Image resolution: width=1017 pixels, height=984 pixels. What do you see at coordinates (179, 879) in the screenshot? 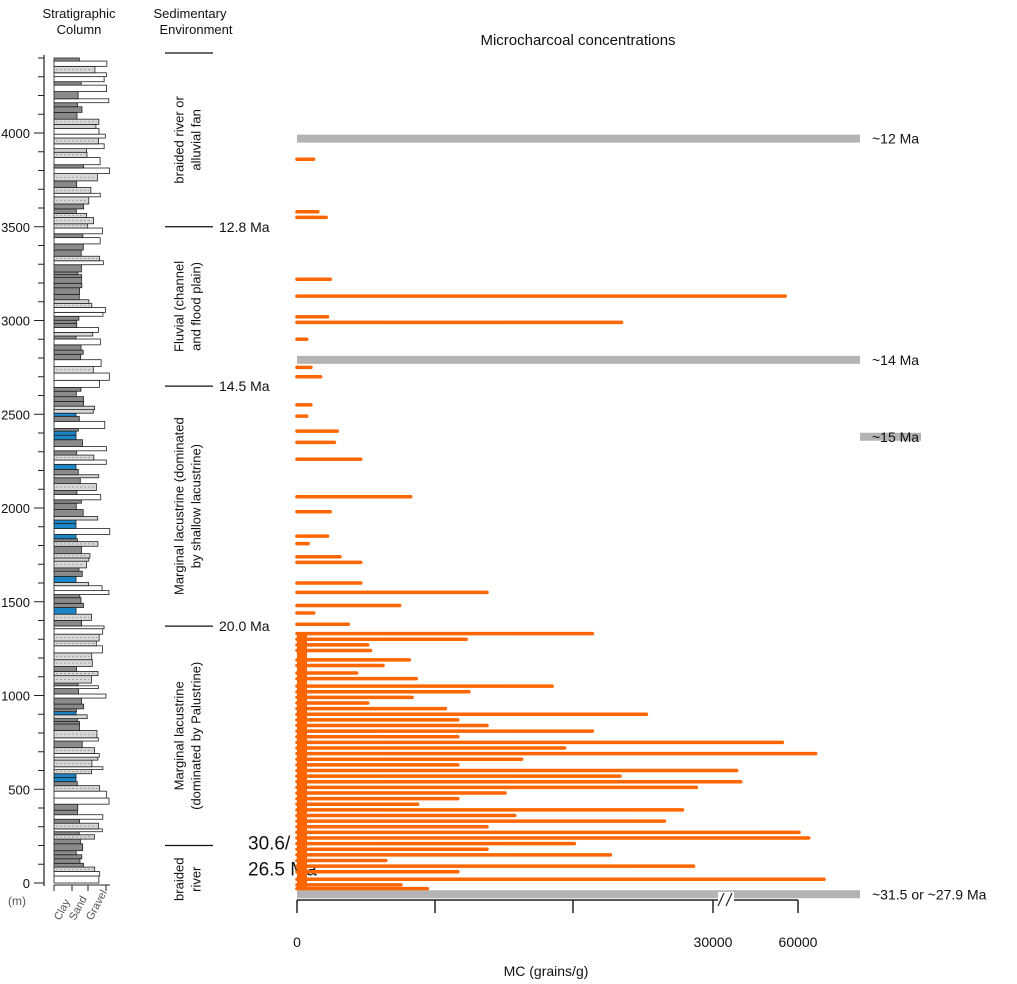
I see `env-label-line: braided` at bounding box center [179, 879].